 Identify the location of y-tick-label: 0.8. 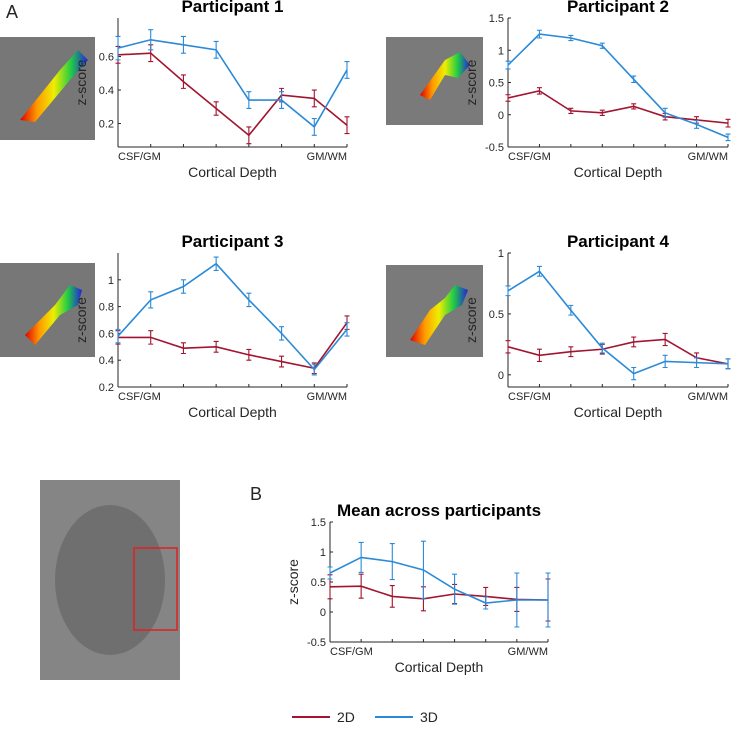
(106, 308).